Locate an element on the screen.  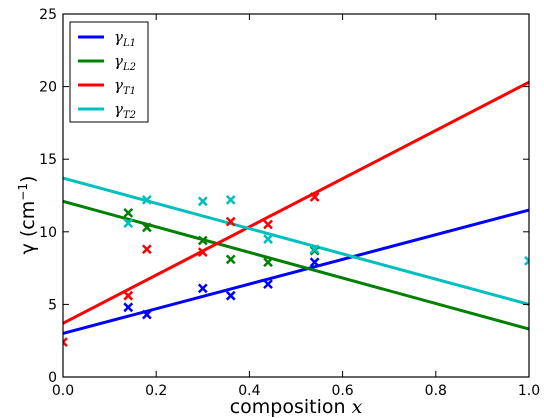
y-tick-label: 25 is located at coordinates (48, 15).